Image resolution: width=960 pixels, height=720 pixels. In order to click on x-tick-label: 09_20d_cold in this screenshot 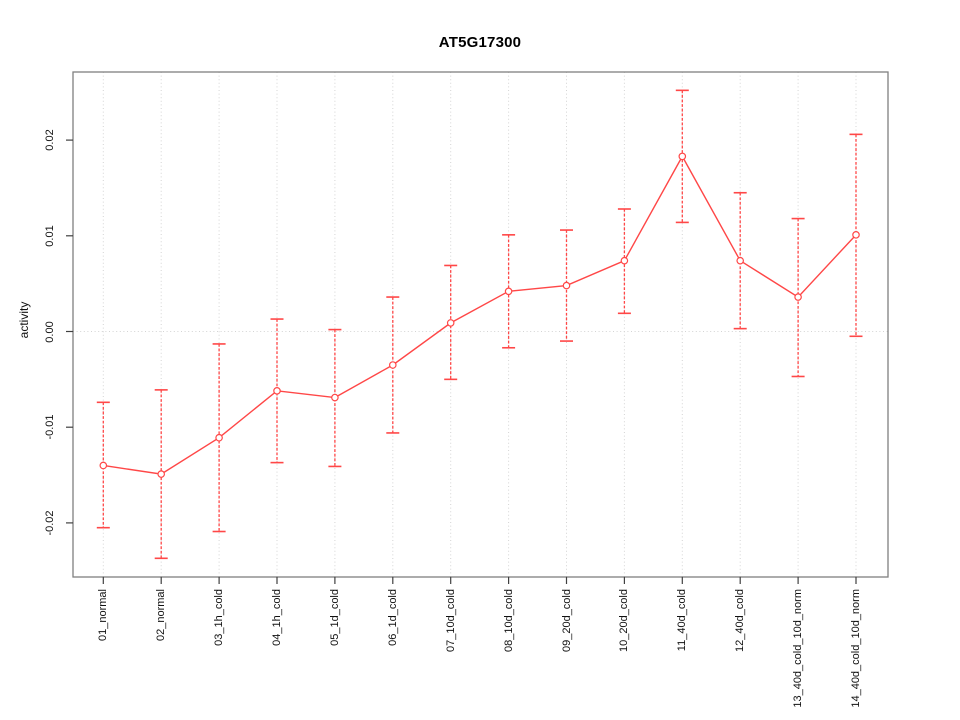, I will do `click(566, 621)`.